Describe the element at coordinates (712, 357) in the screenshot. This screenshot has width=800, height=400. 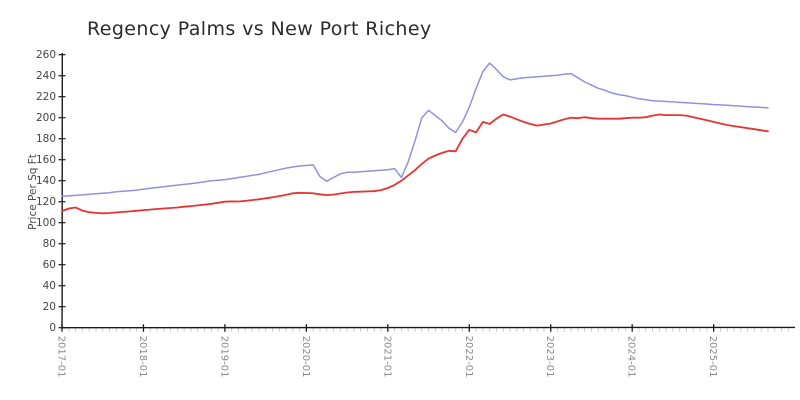
I see `x-tick-label: 2025-01` at that location.